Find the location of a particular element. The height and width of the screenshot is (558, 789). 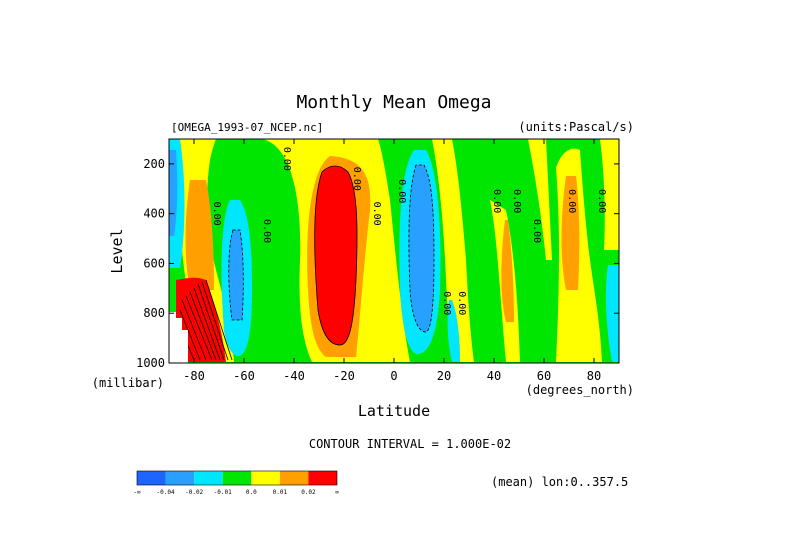

colorbar-frame is located at coordinates (237, 478).